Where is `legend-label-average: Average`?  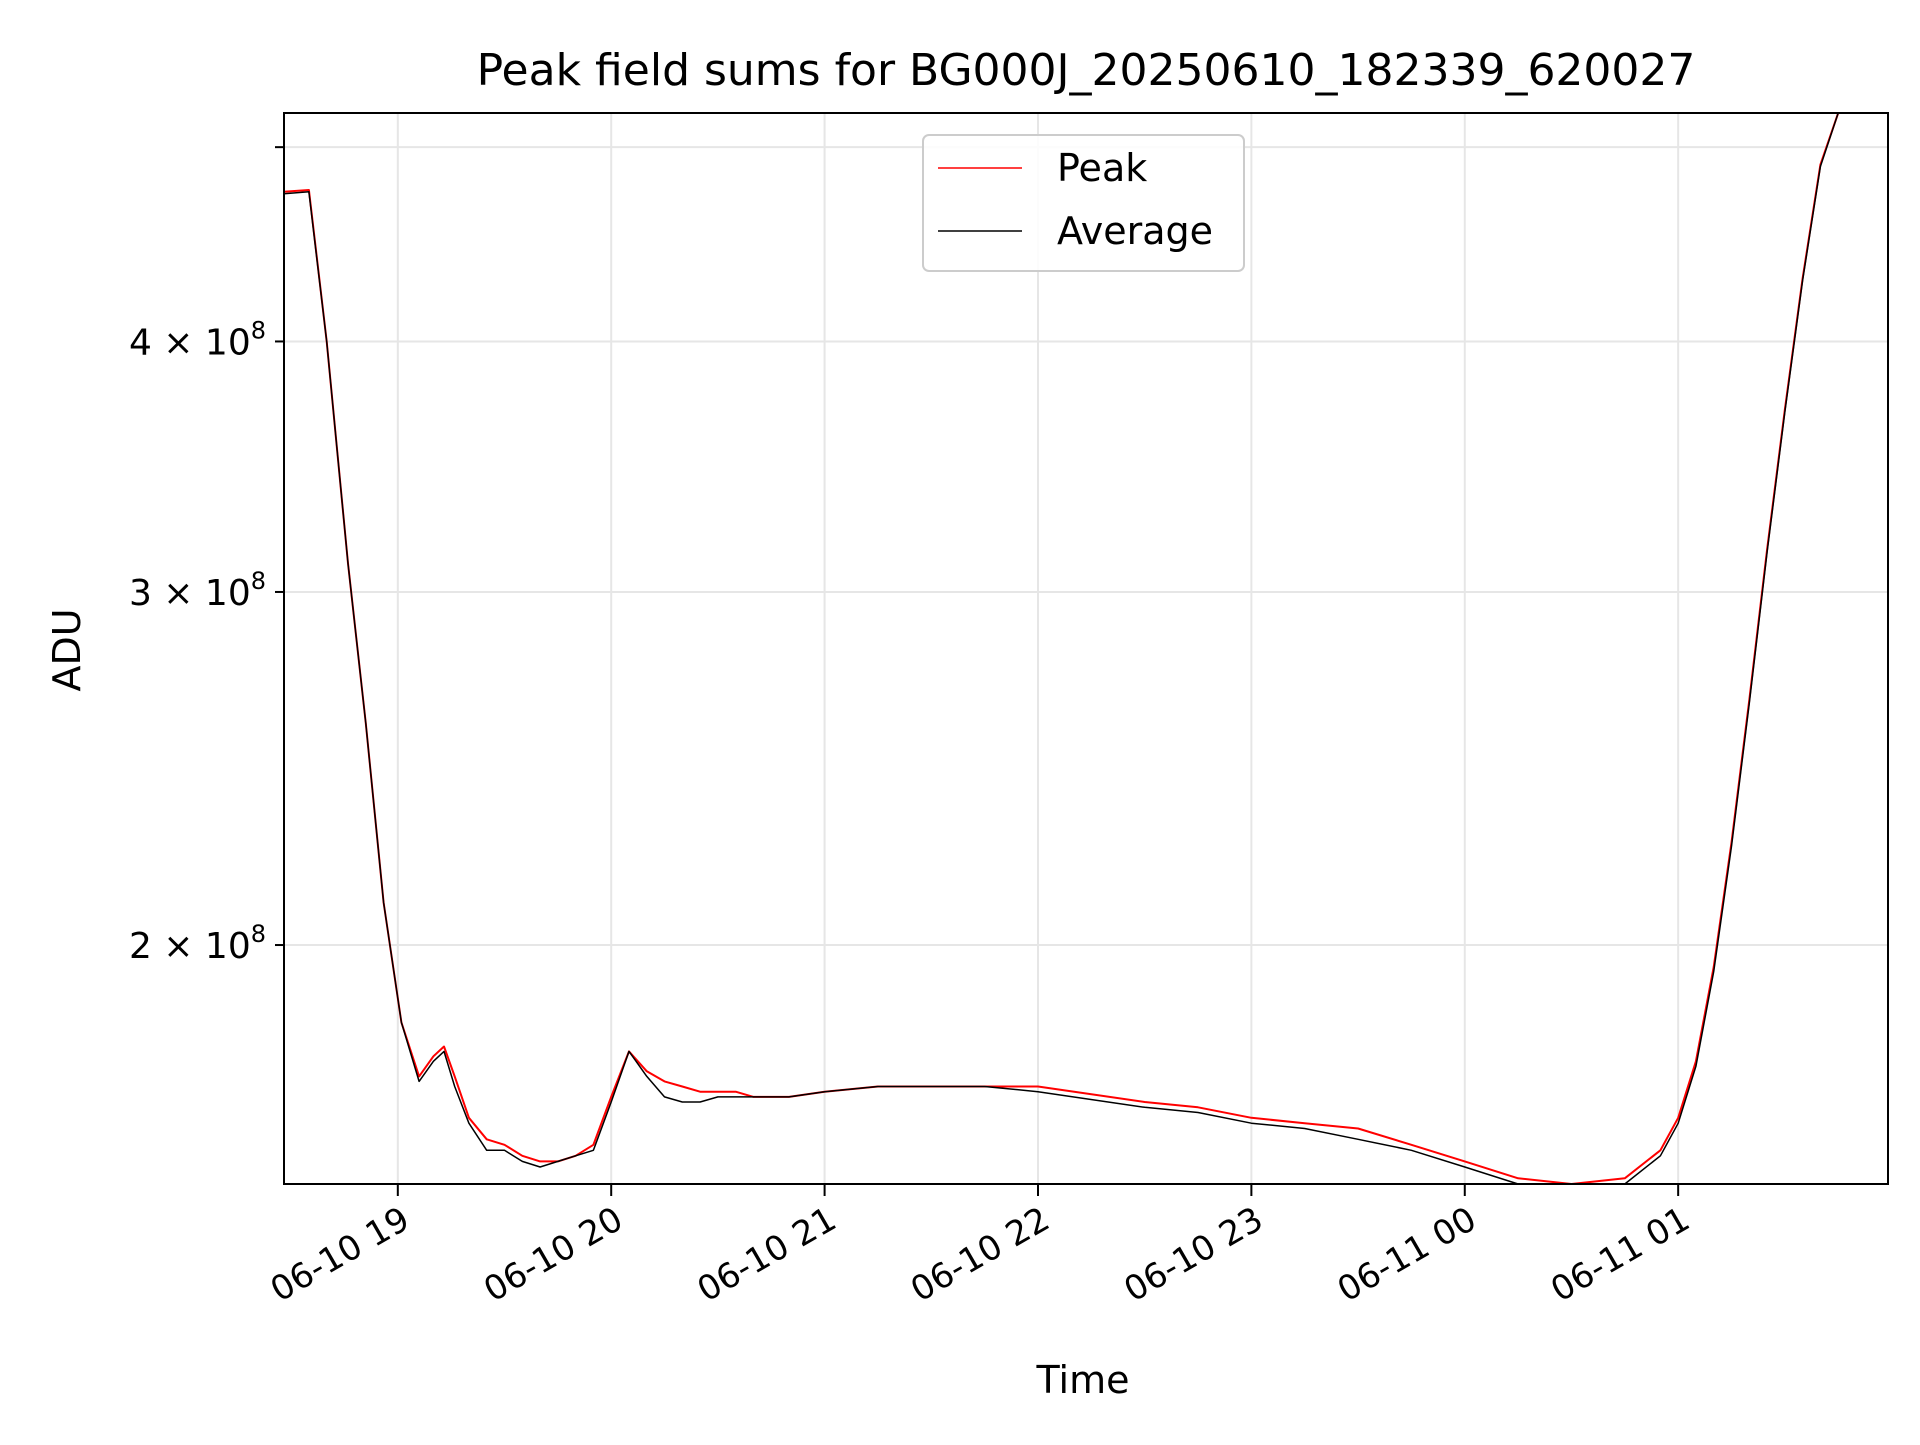 legend-label-average: Average is located at coordinates (1135, 231).